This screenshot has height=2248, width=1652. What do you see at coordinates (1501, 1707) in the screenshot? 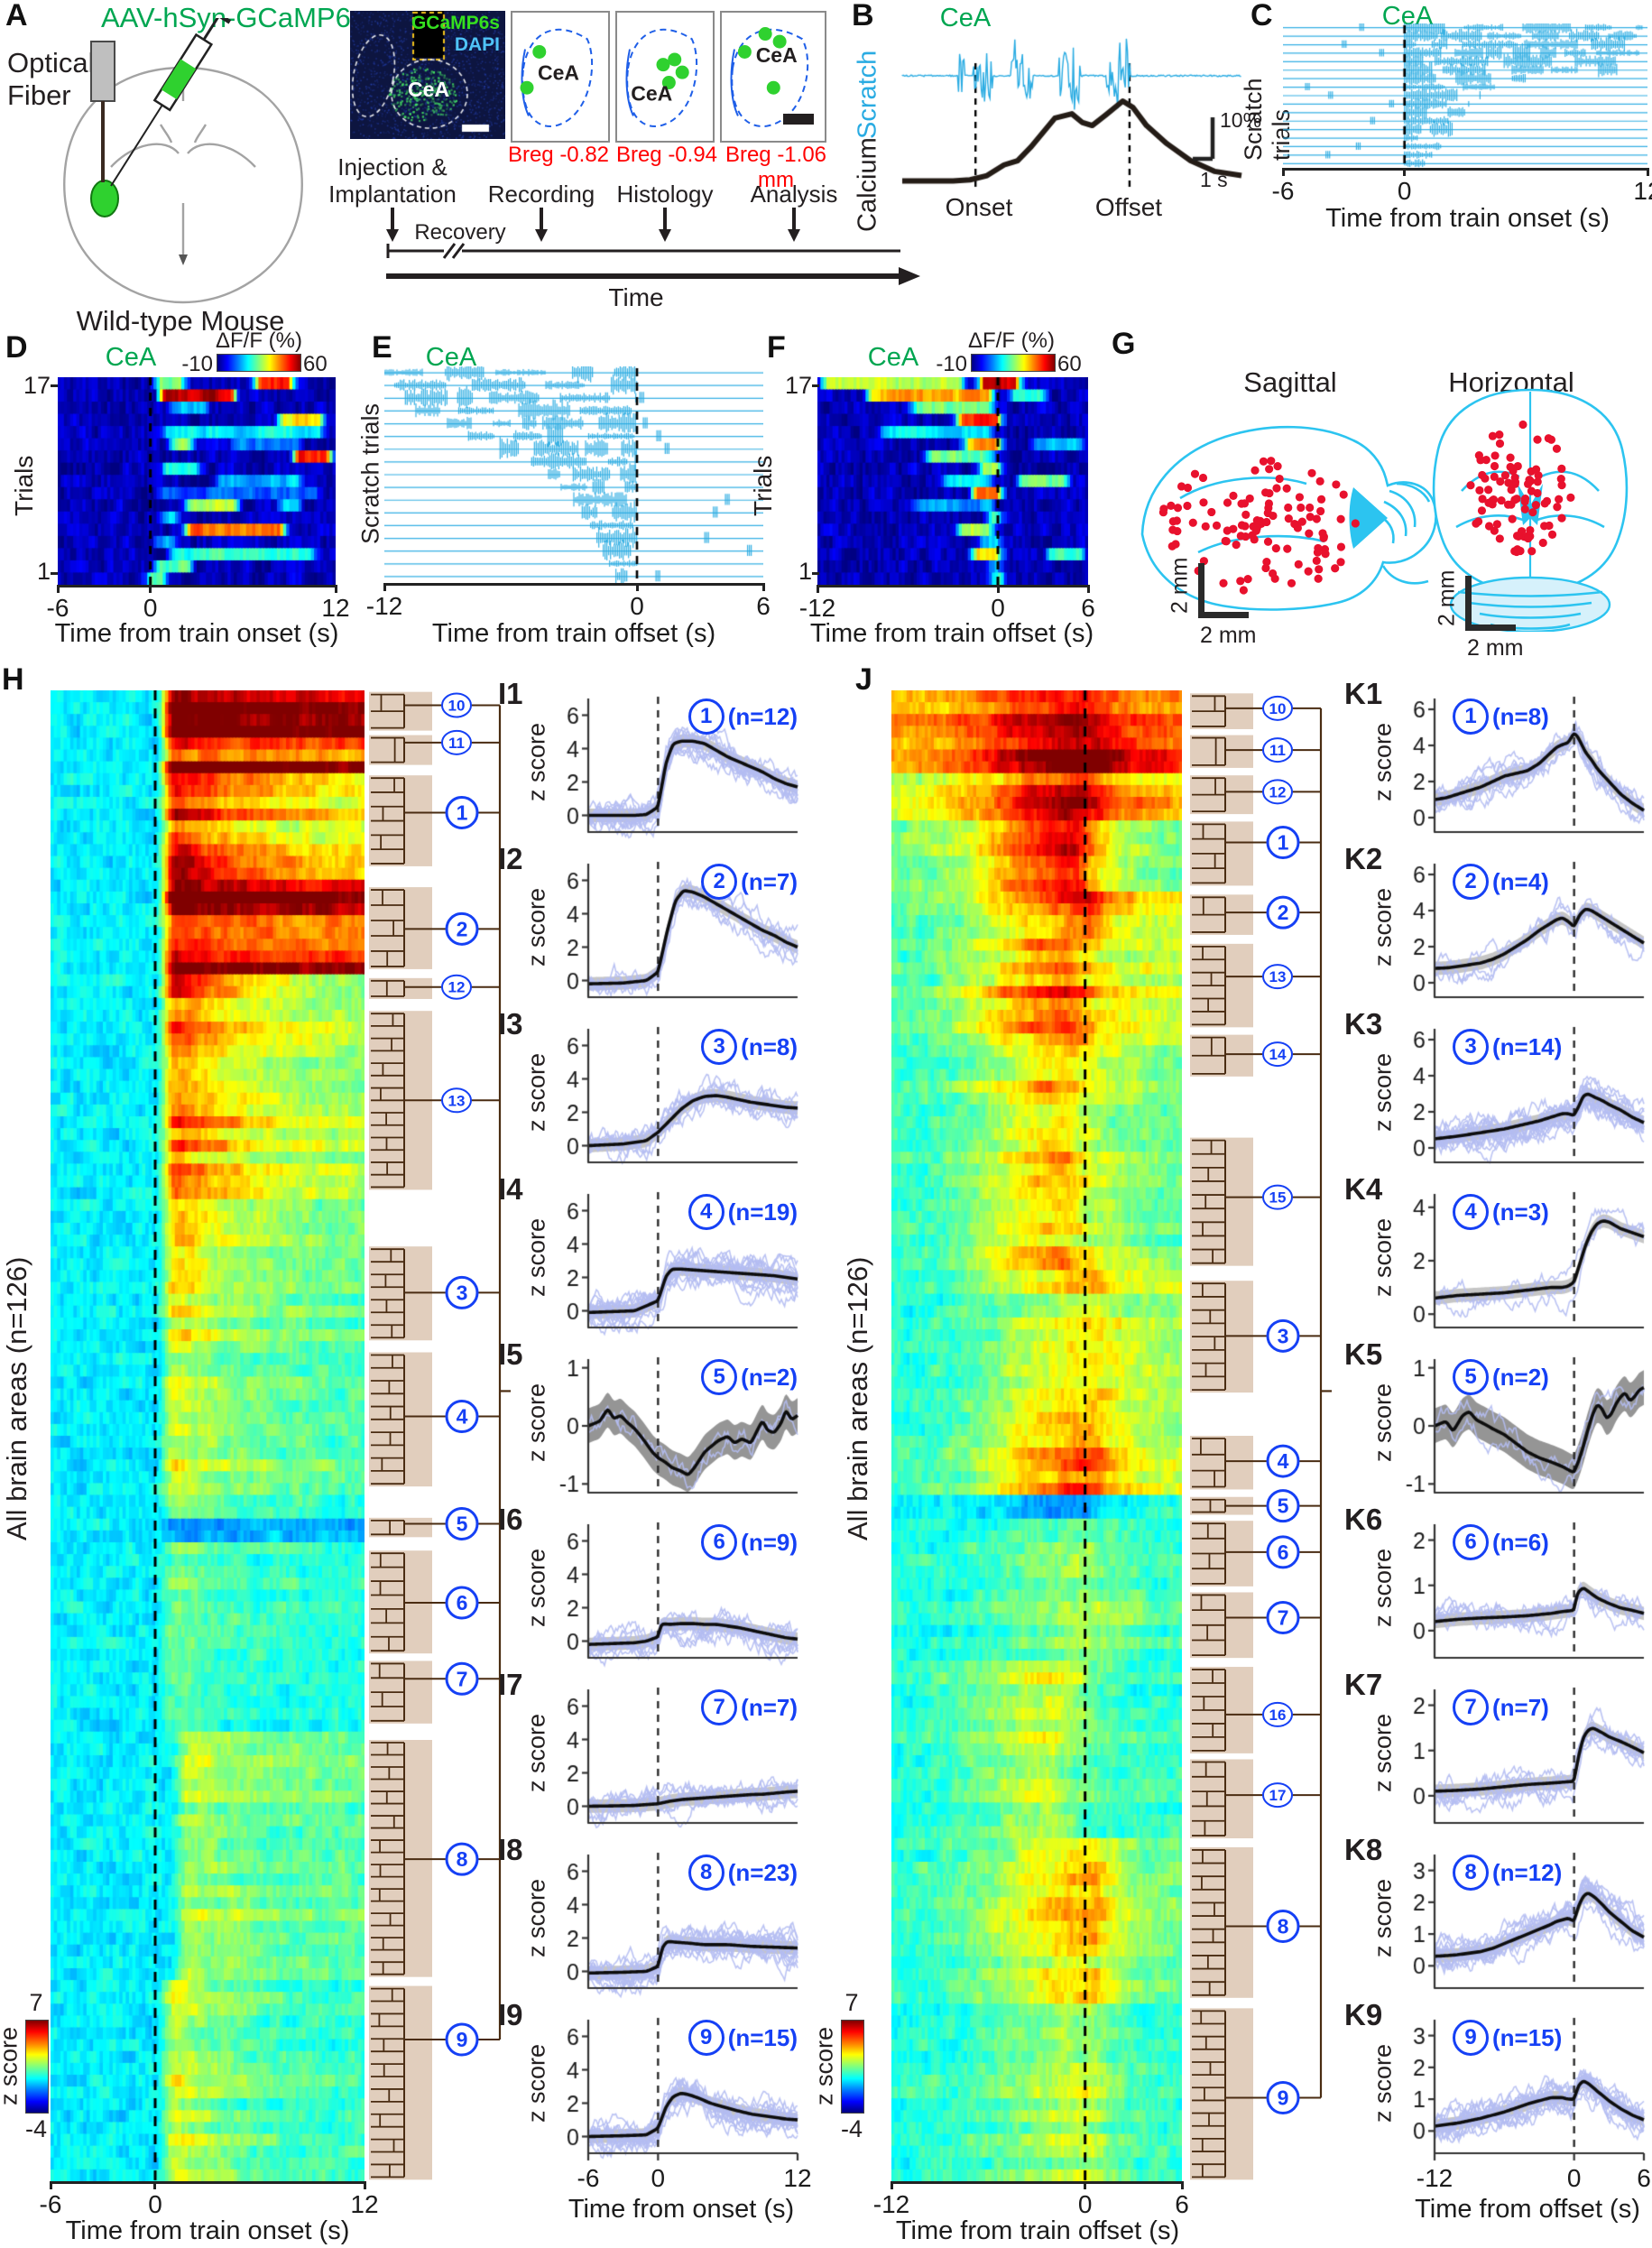
I see `cluster-badge-K7: 7 (n=7)` at bounding box center [1501, 1707].